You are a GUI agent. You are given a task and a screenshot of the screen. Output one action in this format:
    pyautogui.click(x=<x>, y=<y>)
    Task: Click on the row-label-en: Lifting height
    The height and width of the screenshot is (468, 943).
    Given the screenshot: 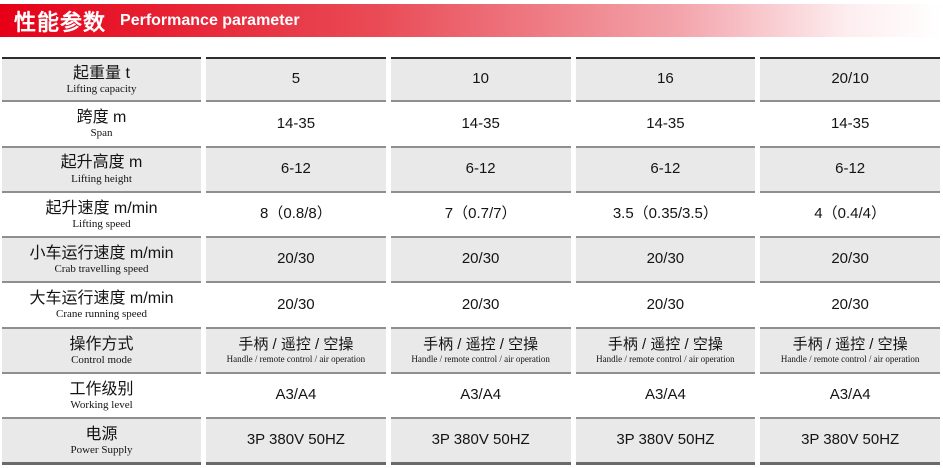 What is the action you would take?
    pyautogui.click(x=101, y=178)
    